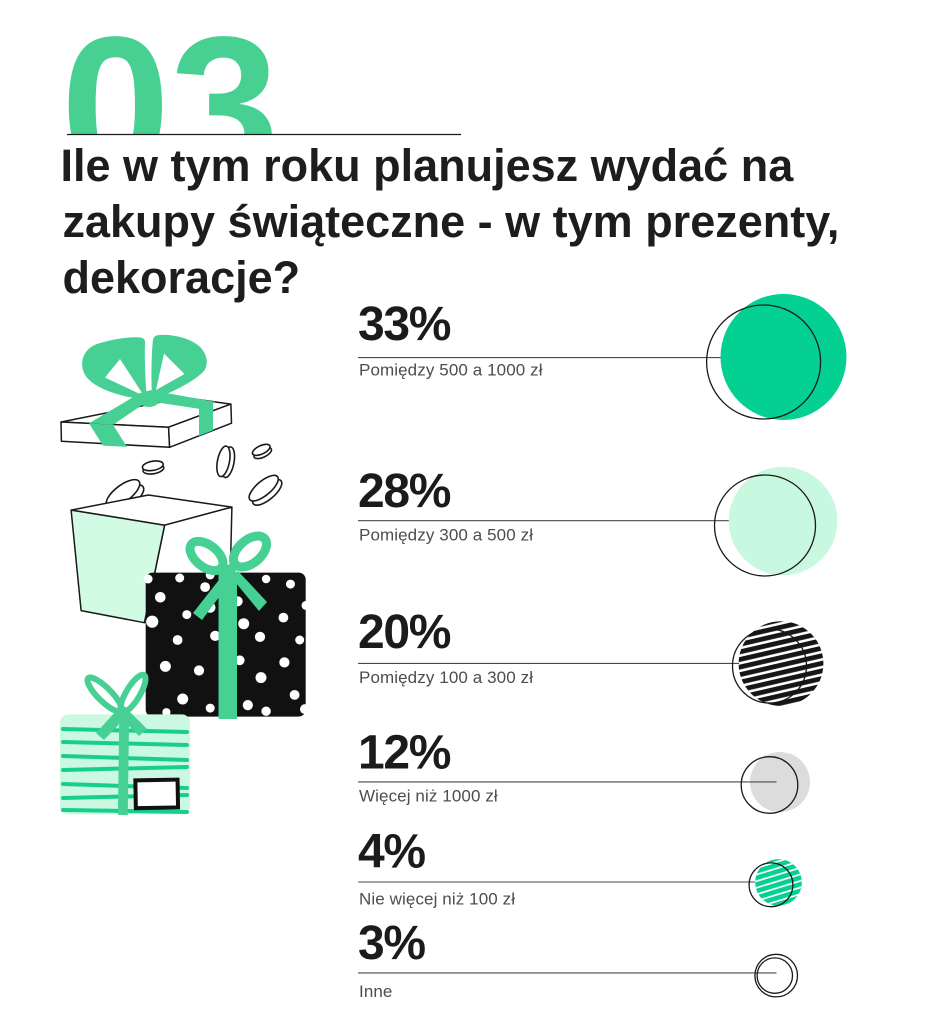  I want to click on svg-text:zakupy świąteczne - w tym prez: zakupy świąteczne - w tym prezenty,, so click(451, 221).